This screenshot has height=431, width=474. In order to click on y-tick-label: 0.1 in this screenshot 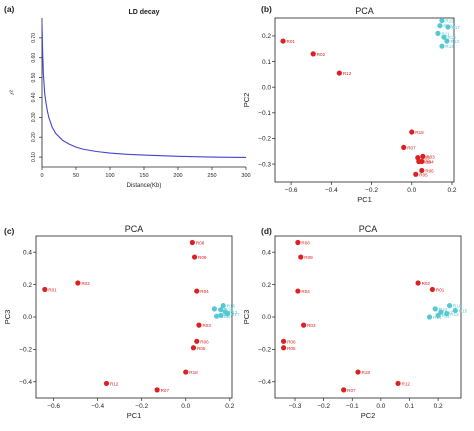, I will do `click(266, 62)`.